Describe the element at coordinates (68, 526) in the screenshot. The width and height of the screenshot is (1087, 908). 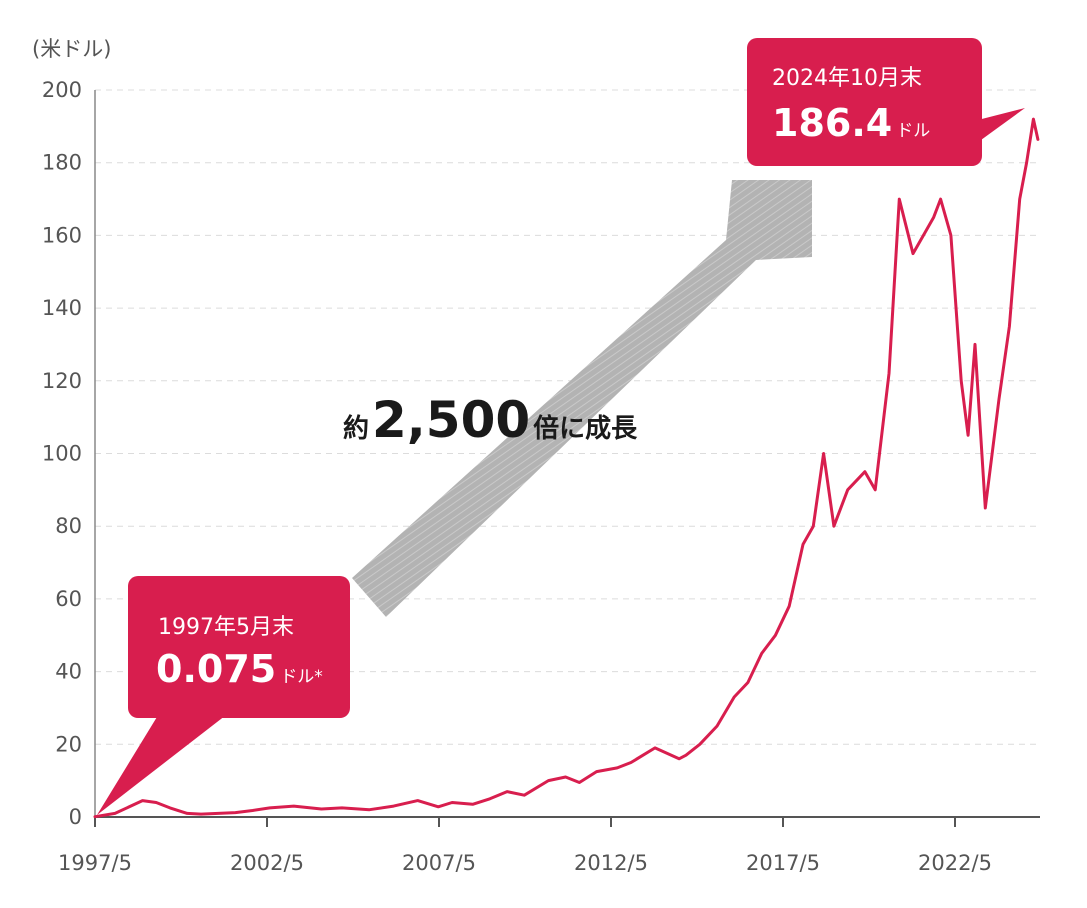
I see `y-tick-label: 80` at that location.